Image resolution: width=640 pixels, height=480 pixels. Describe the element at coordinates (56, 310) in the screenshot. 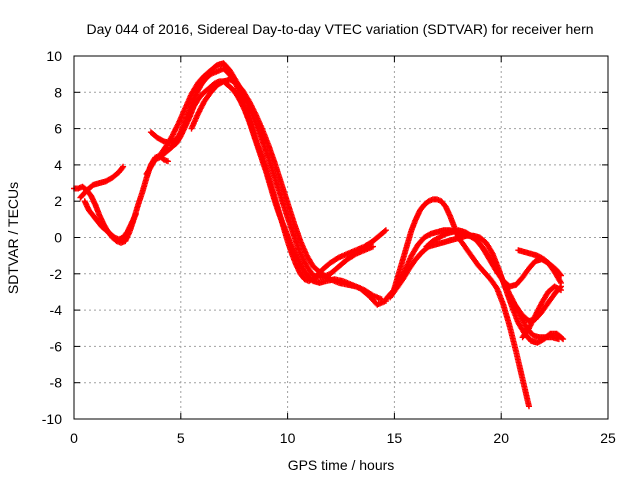

I see `y-tick-label: -4` at that location.